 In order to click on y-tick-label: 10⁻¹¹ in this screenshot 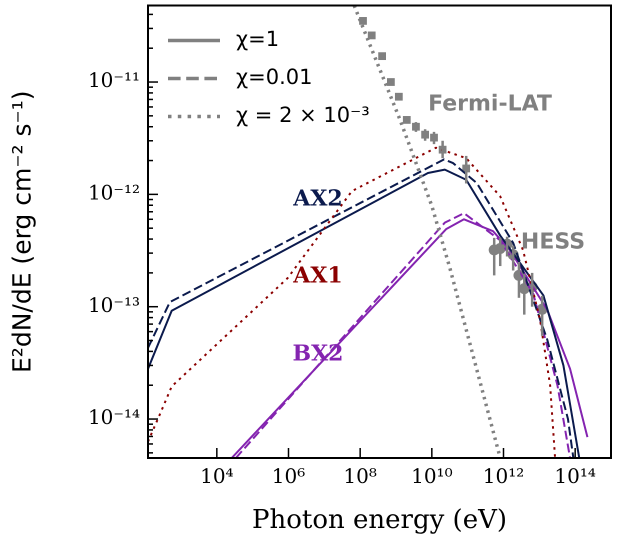, I will do `click(114, 80)`.